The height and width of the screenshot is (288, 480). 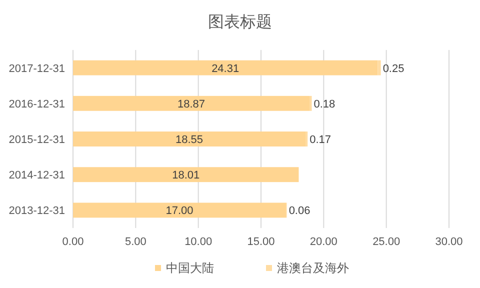 I want to click on legend-item: 中国大陆, so click(x=184, y=268).